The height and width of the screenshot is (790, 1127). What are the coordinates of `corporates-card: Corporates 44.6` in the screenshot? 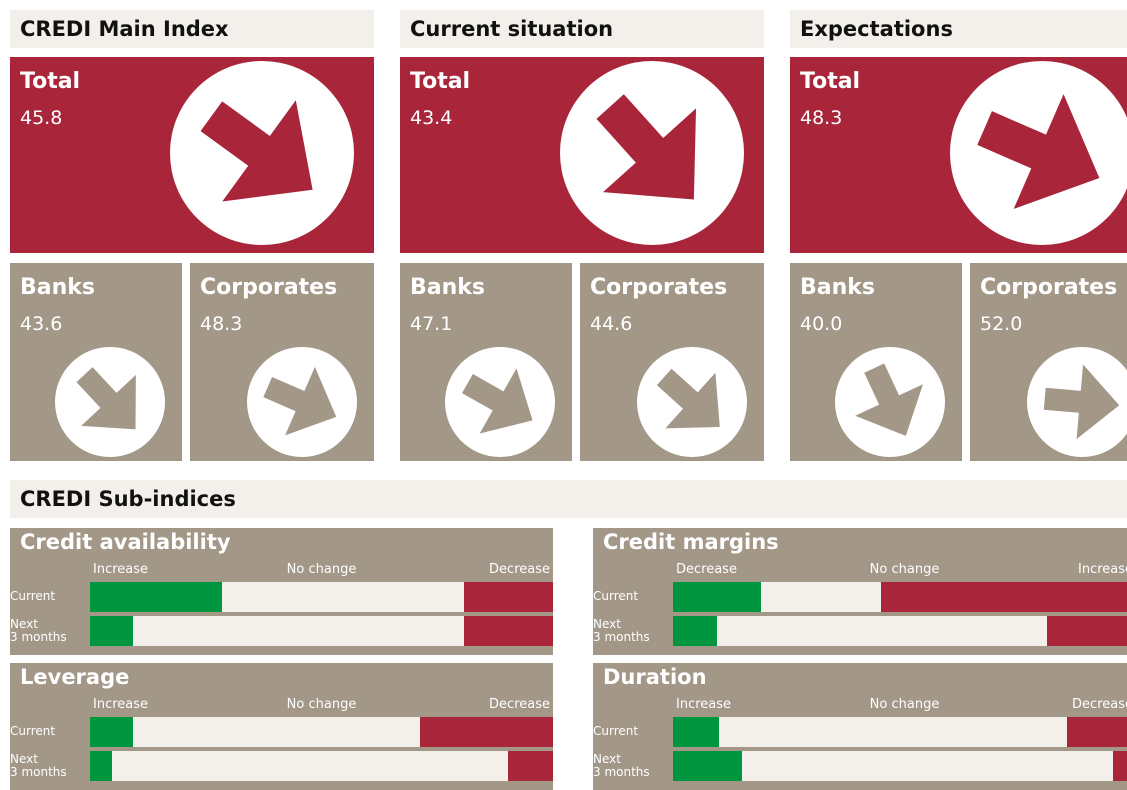 It's located at (672, 362).